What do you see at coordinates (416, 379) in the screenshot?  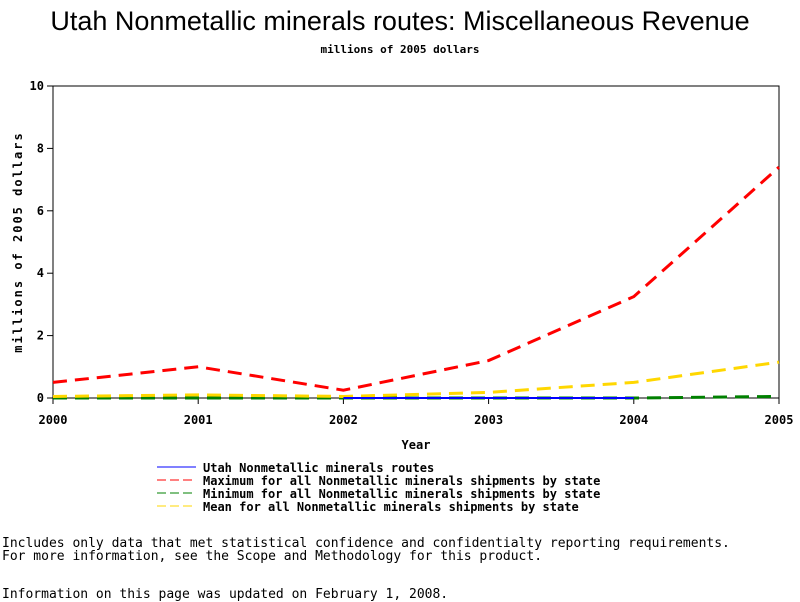 I see `series-line` at bounding box center [416, 379].